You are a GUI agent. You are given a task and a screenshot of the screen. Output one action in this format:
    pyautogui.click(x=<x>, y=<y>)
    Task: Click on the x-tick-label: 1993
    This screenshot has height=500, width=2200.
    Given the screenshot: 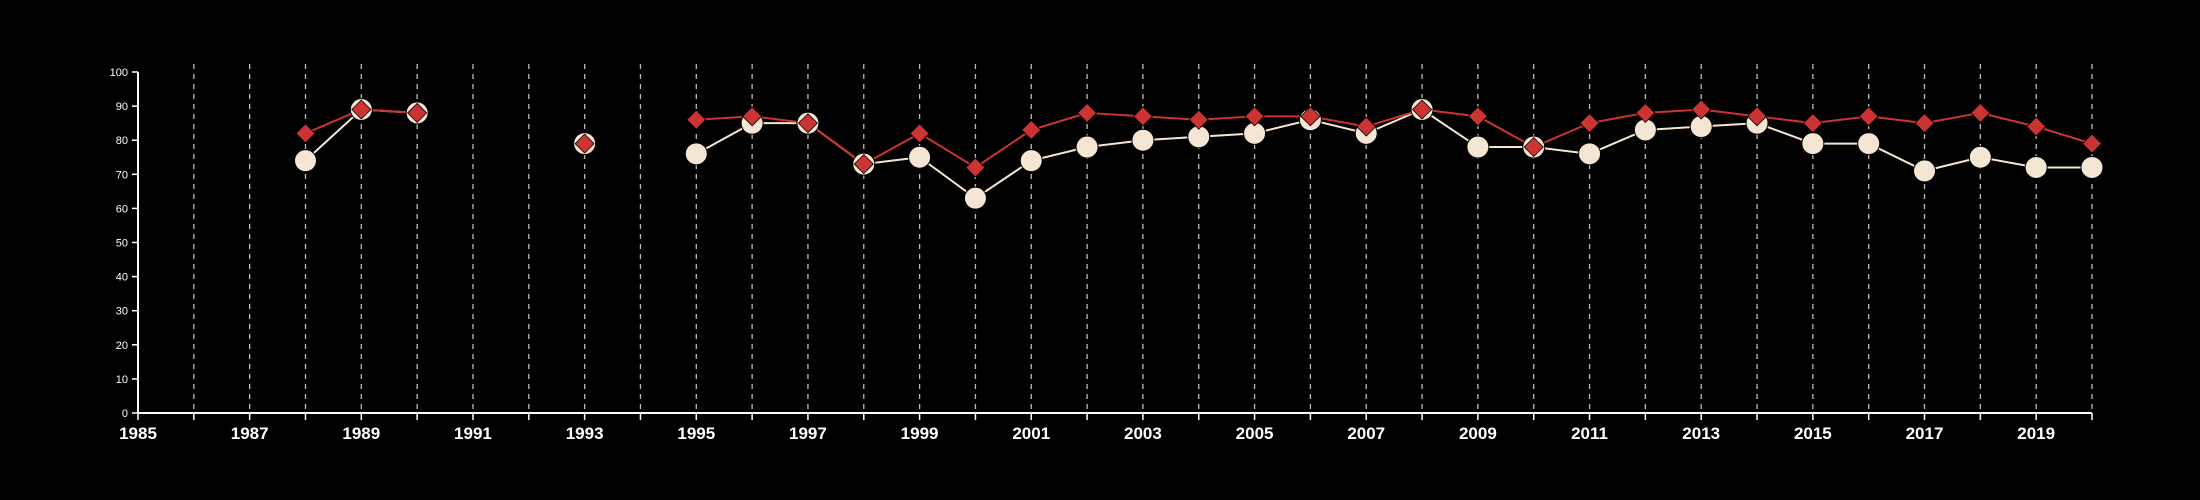 What is the action you would take?
    pyautogui.click(x=585, y=433)
    